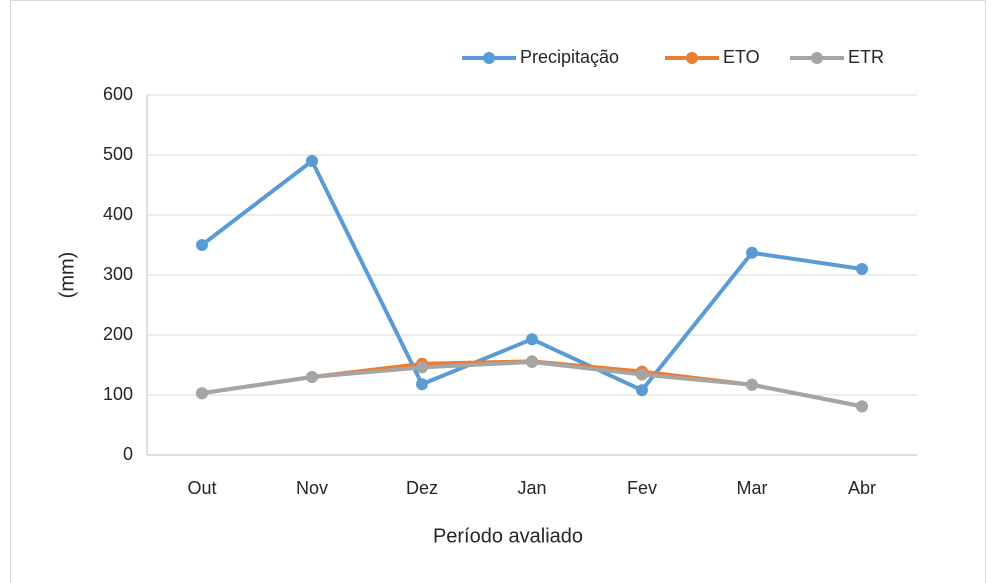  I want to click on legend-label: ETR, so click(866, 57).